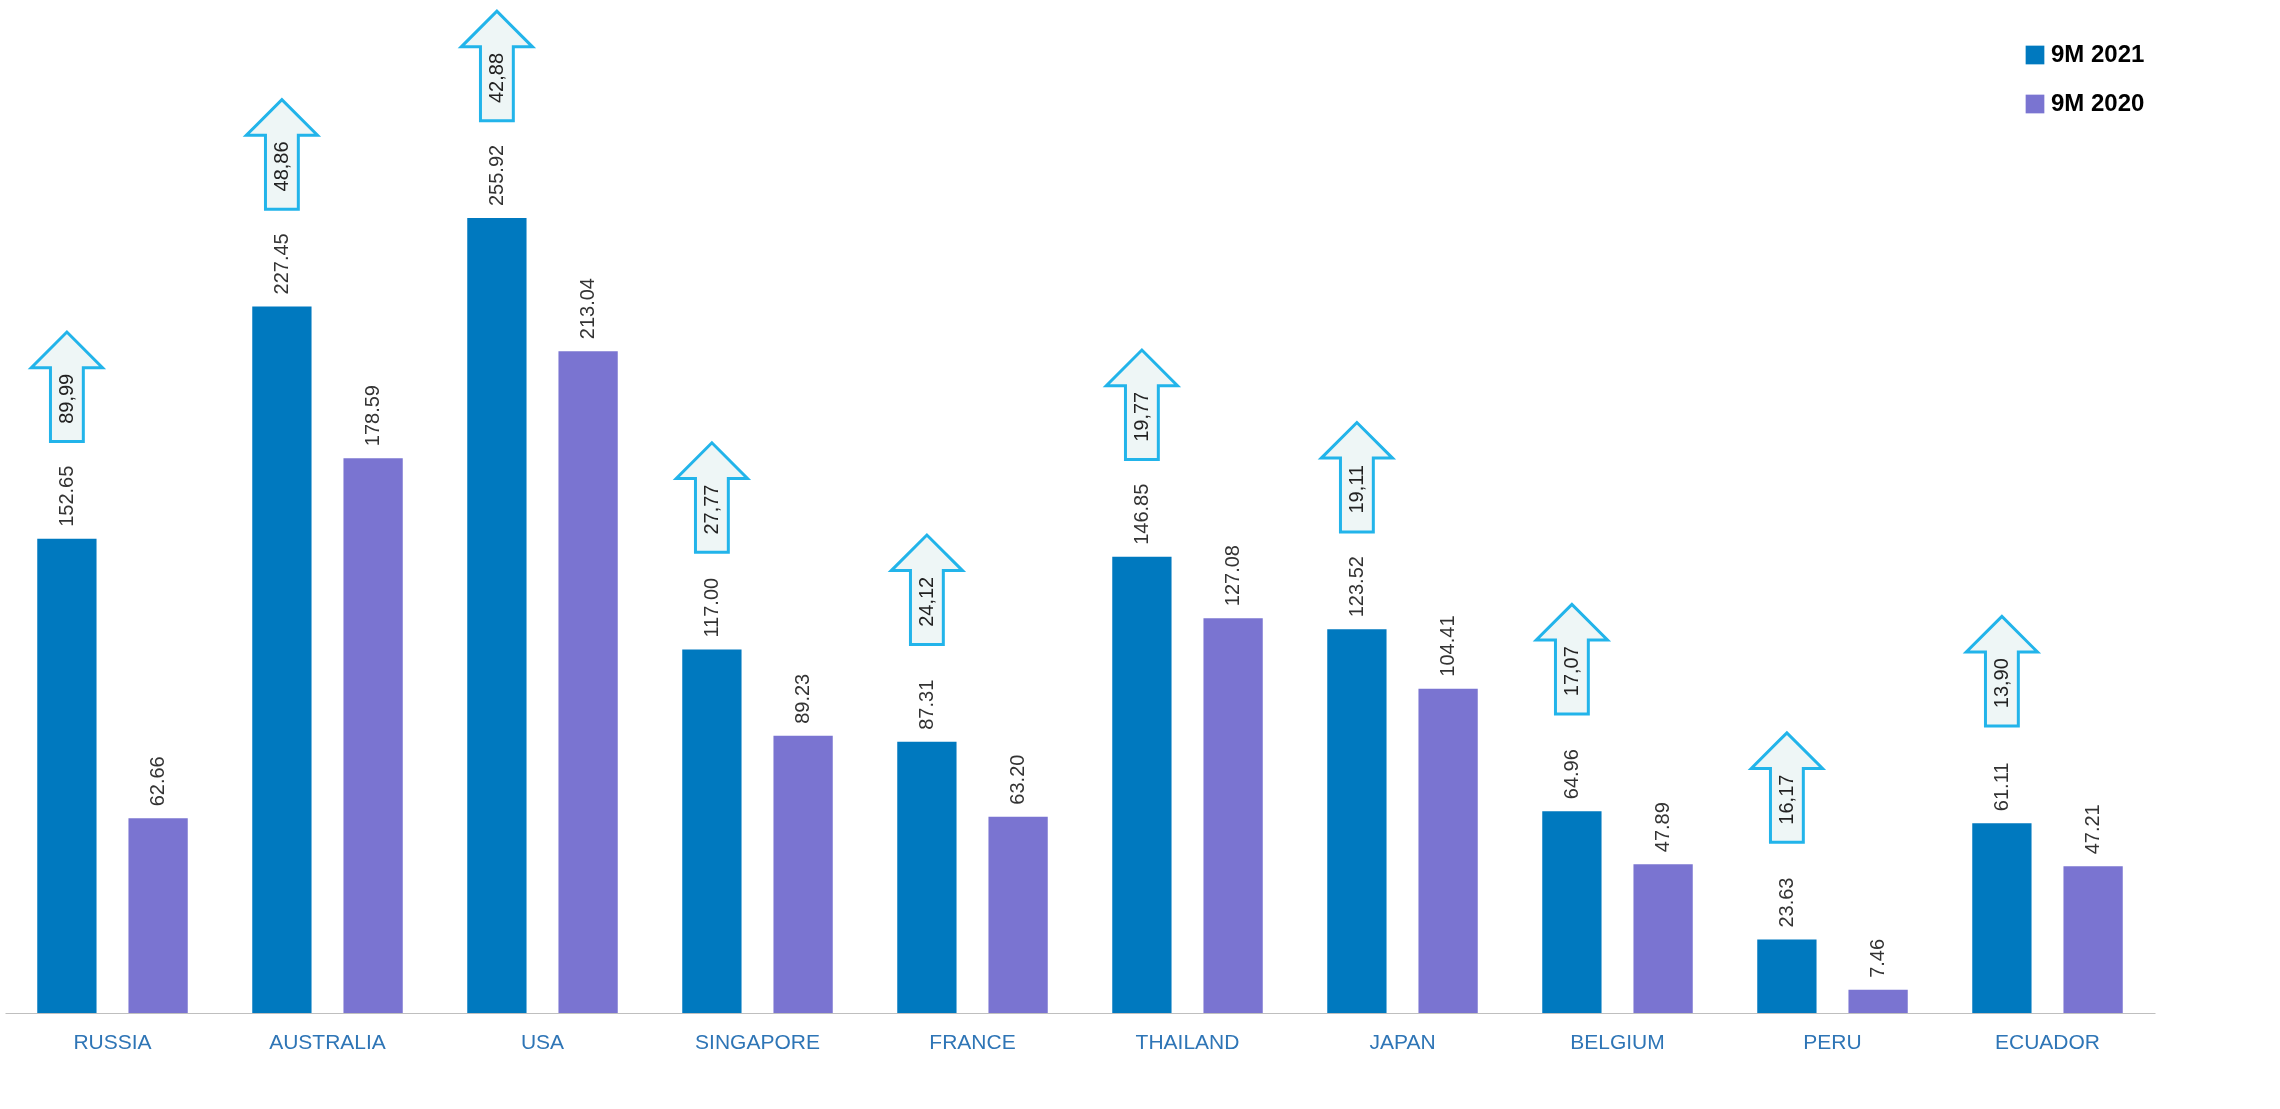  Describe the element at coordinates (372, 416) in the screenshot. I see `data-label: 178.59` at that location.